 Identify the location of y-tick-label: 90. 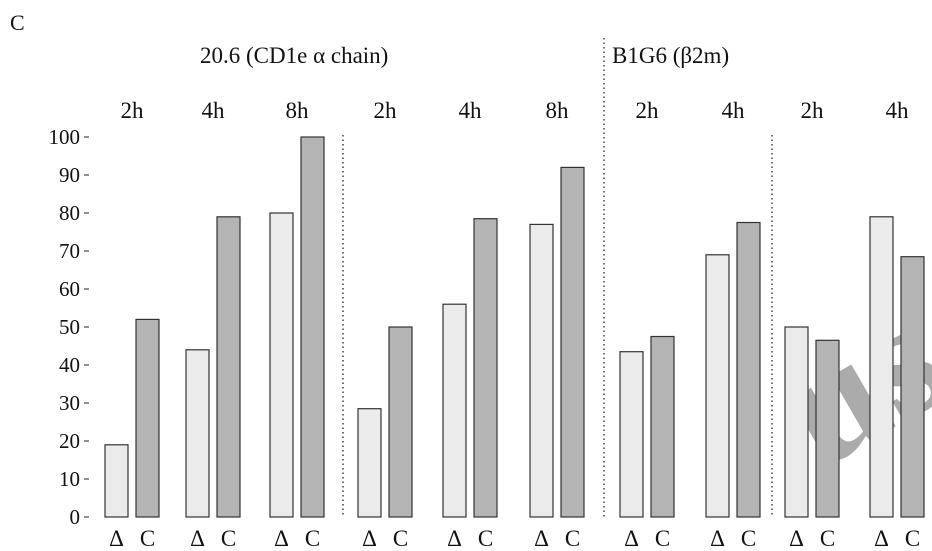
(69, 175).